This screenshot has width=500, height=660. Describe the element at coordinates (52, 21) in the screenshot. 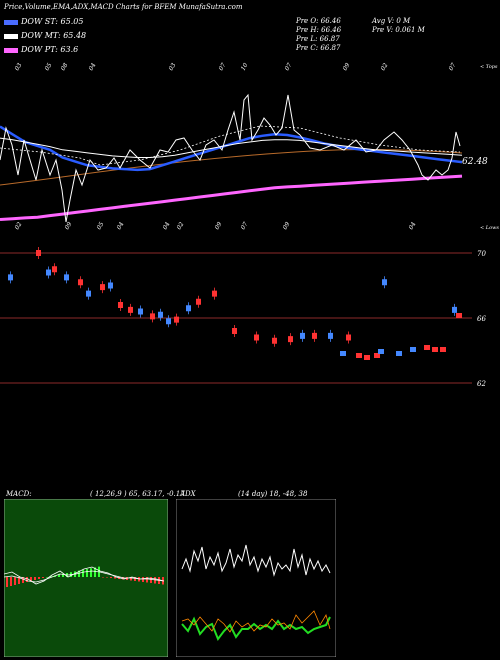

I see `legend-st-label: DOW ST: 65.05` at that location.